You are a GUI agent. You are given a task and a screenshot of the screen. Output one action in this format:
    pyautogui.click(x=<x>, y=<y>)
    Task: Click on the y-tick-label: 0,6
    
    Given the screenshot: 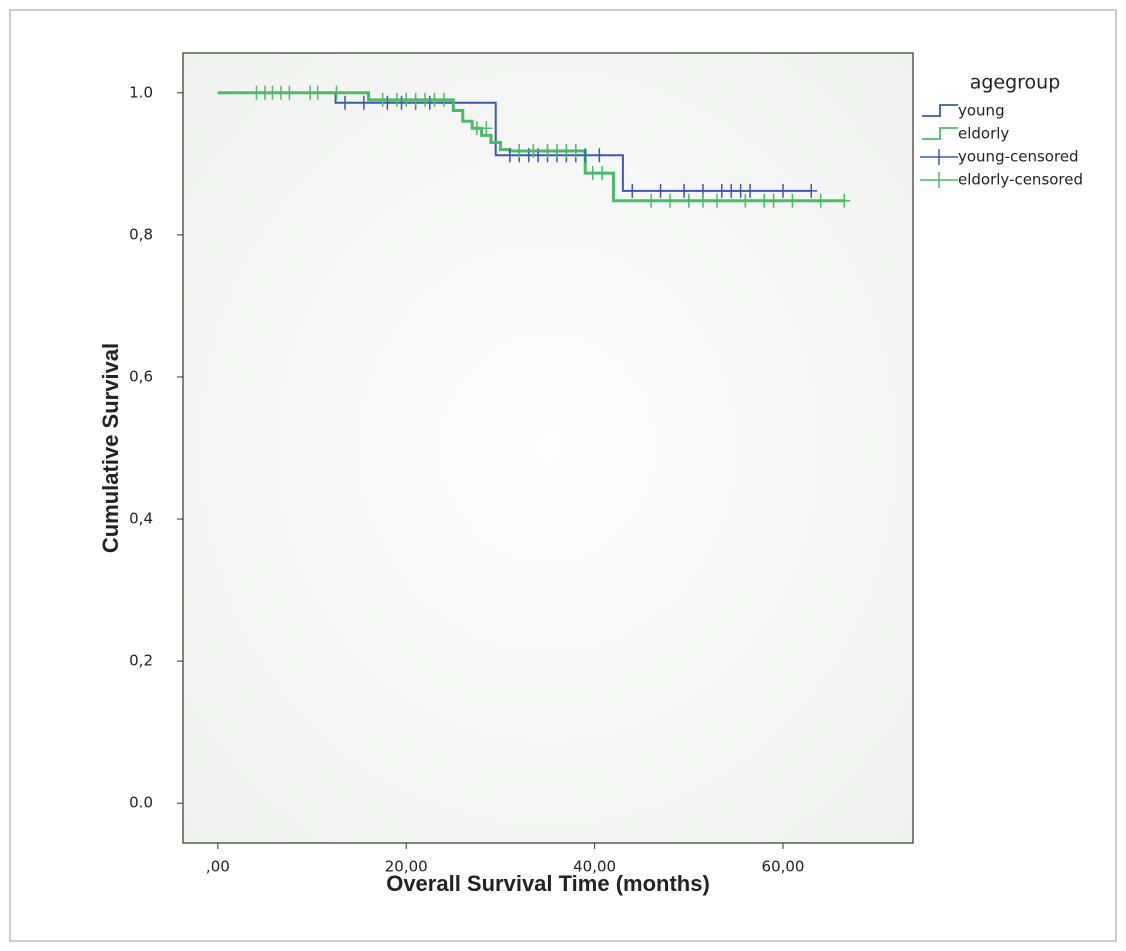 What is the action you would take?
    pyautogui.click(x=141, y=376)
    